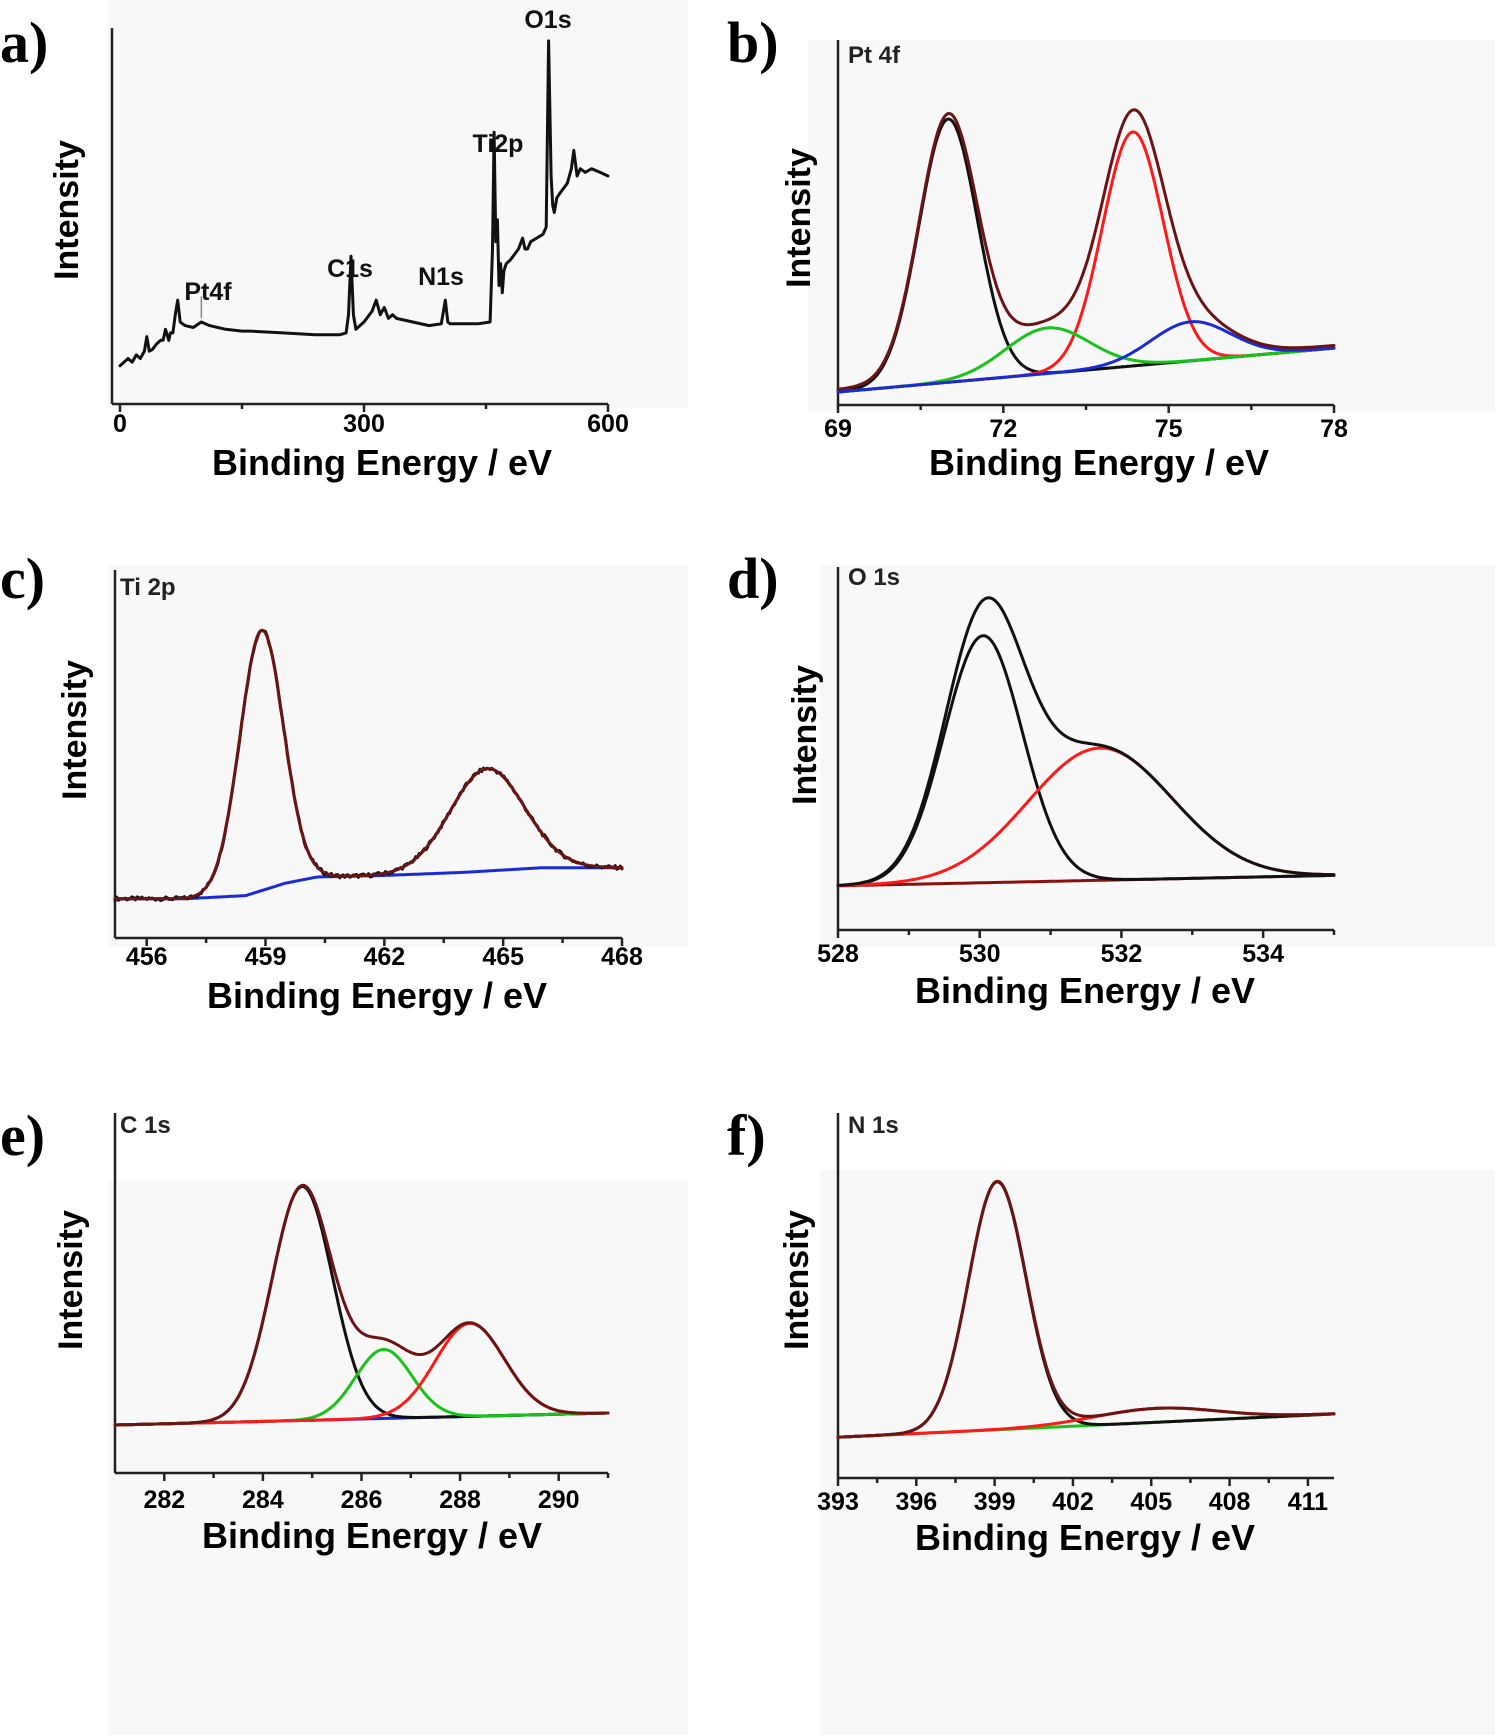 This screenshot has width=1495, height=1735. I want to click on region-label: Pt 4f, so click(874, 55).